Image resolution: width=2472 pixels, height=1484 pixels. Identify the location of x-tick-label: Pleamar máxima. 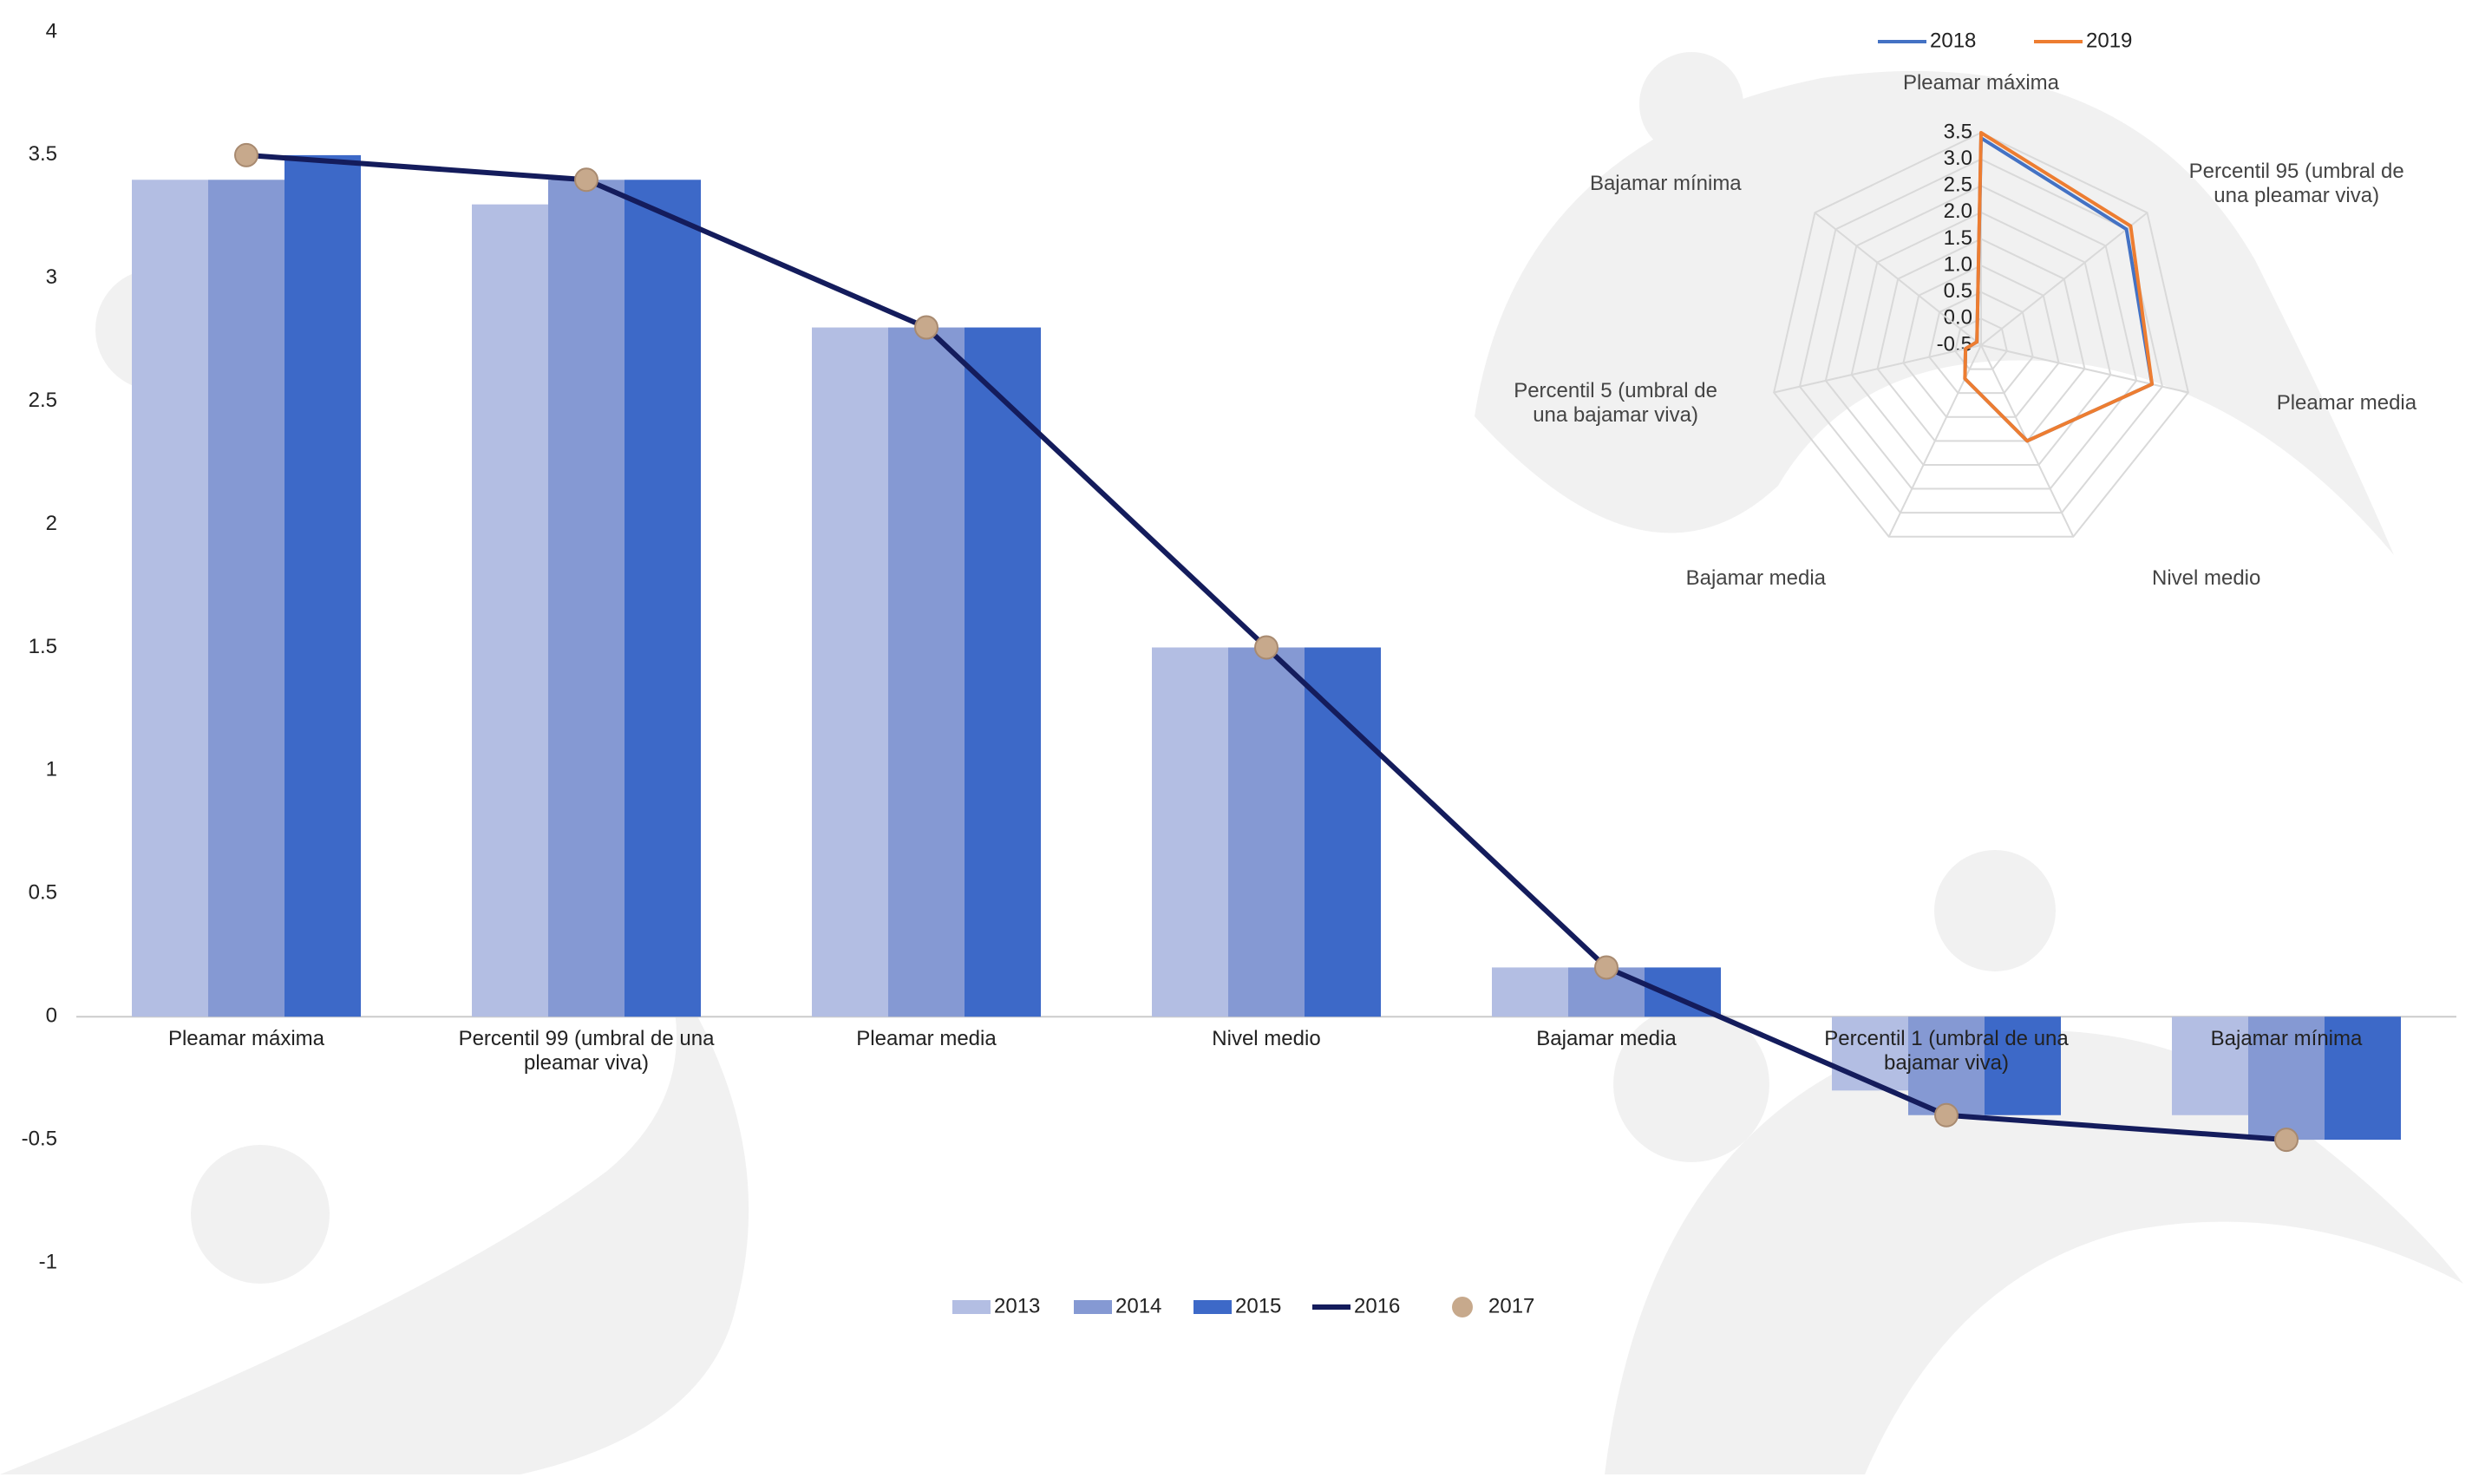
(246, 1039).